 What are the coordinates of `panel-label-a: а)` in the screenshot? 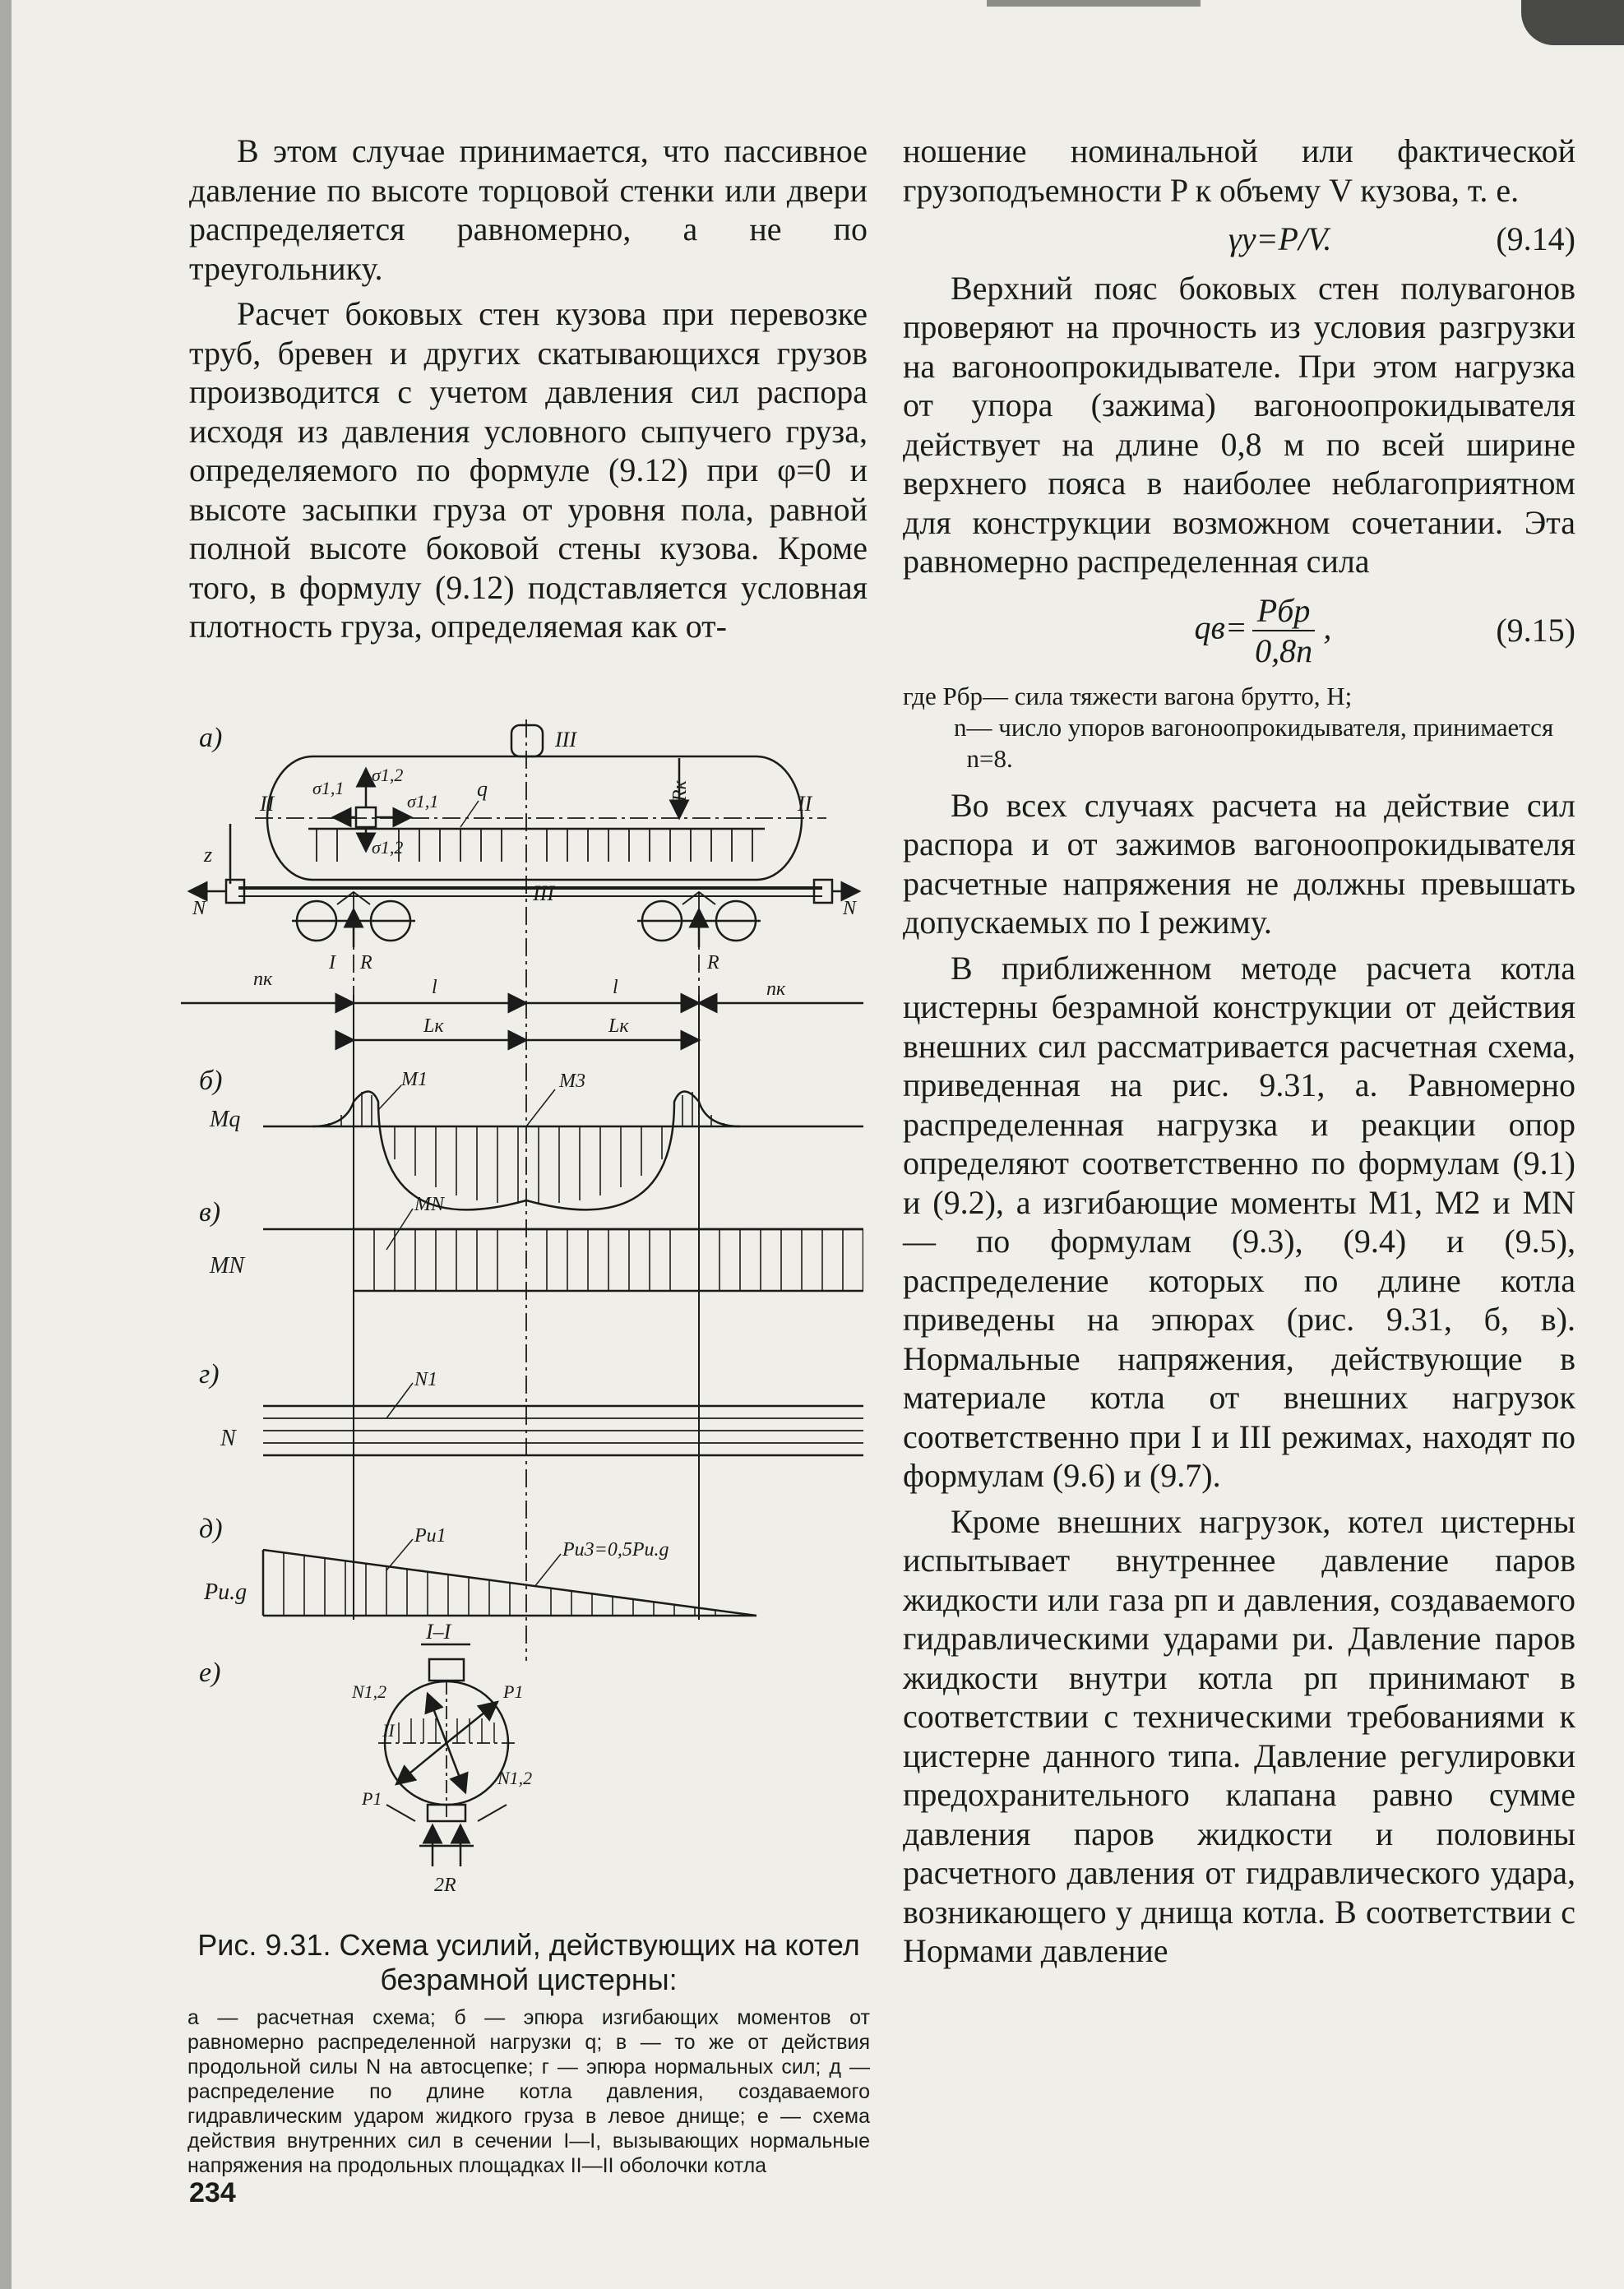 It's located at (210, 738).